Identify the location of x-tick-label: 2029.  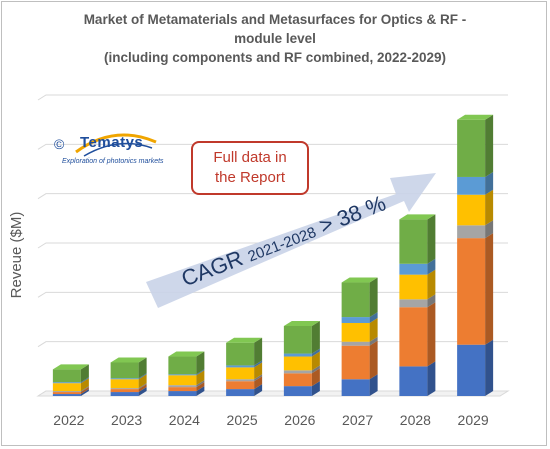
(473, 420).